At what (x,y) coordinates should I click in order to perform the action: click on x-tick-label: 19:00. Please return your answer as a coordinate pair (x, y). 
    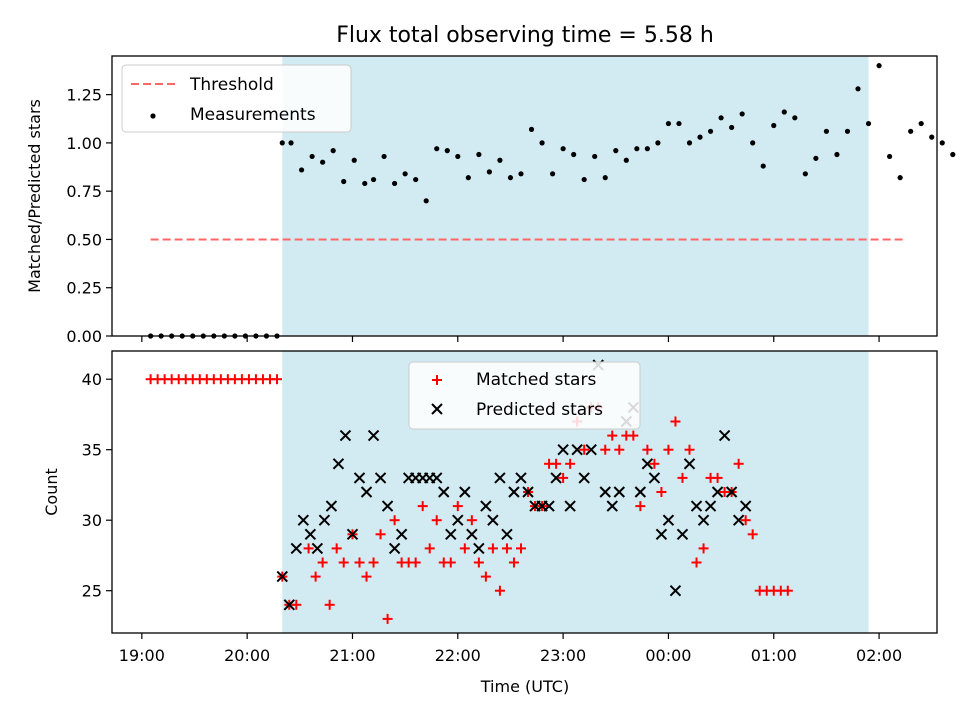
    Looking at the image, I should click on (142, 655).